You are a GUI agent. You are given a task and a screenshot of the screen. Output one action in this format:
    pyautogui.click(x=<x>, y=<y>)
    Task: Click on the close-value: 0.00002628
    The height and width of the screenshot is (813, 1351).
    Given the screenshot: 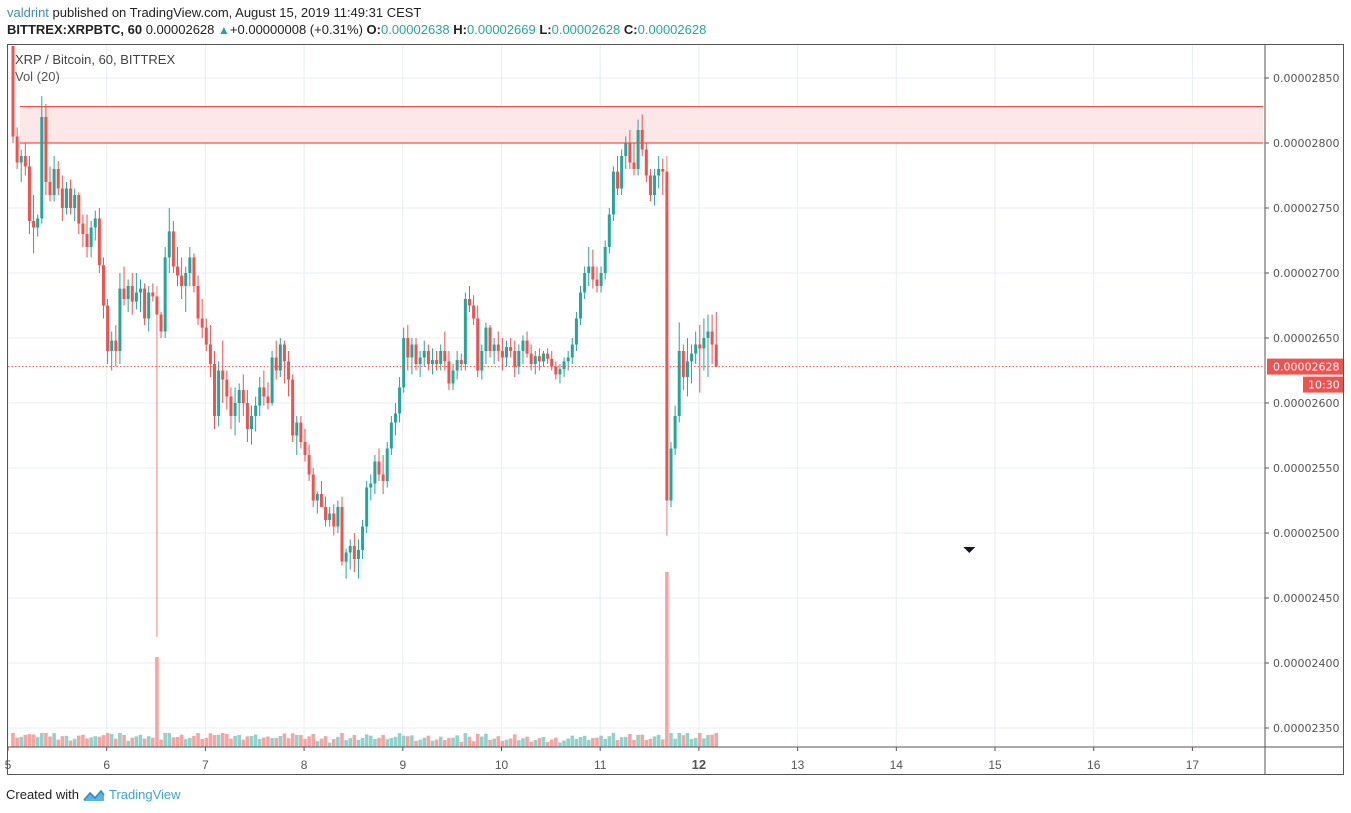 What is the action you would take?
    pyautogui.click(x=672, y=29)
    